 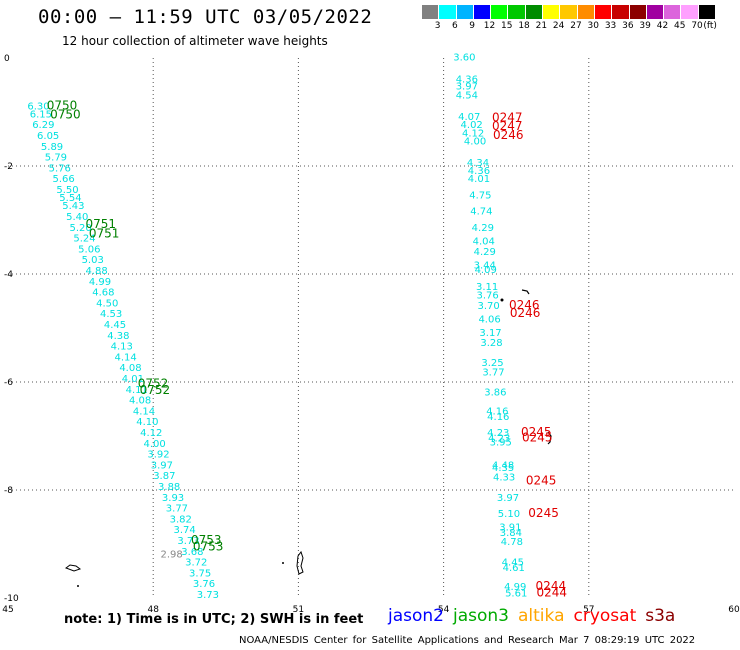 What do you see at coordinates (473, 133) in the screenshot?
I see `swh-label: 4.12` at bounding box center [473, 133].